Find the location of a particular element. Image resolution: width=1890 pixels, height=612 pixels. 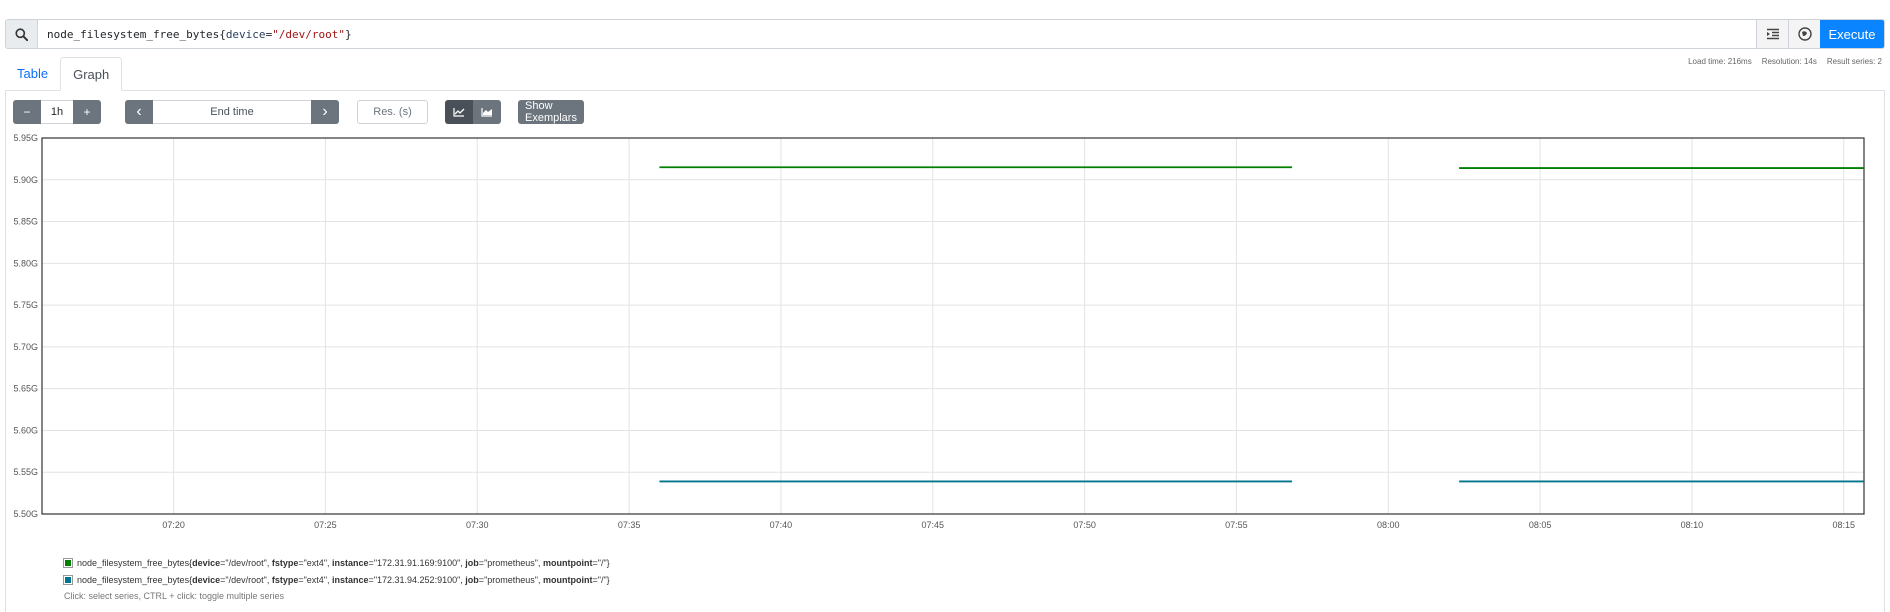

tab-list: Table Graph is located at coordinates (64, 74).